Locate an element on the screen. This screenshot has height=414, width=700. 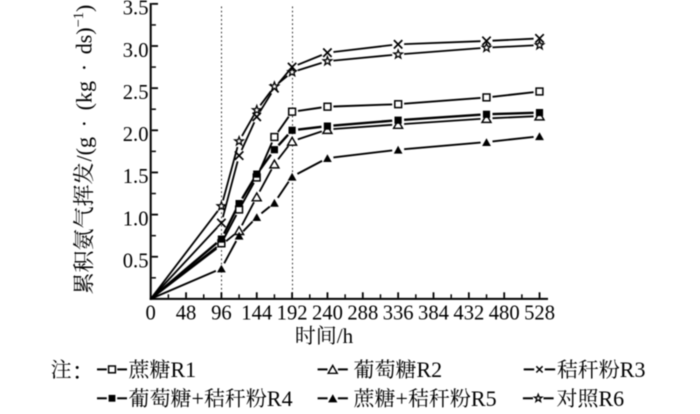
svg-text: 144 is located at coordinates (256, 314).